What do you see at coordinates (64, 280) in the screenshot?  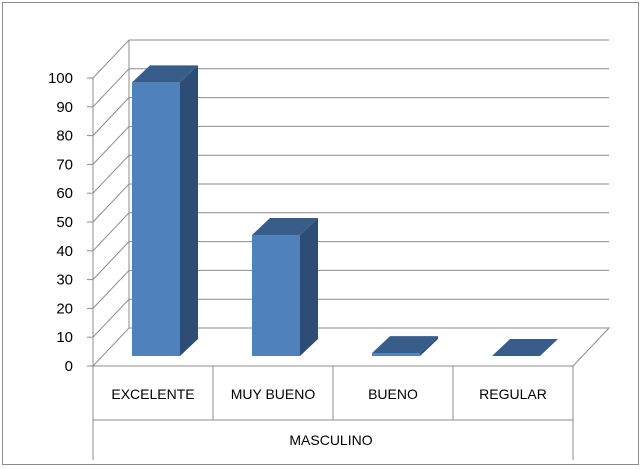 I see `y-tick-label: 30` at bounding box center [64, 280].